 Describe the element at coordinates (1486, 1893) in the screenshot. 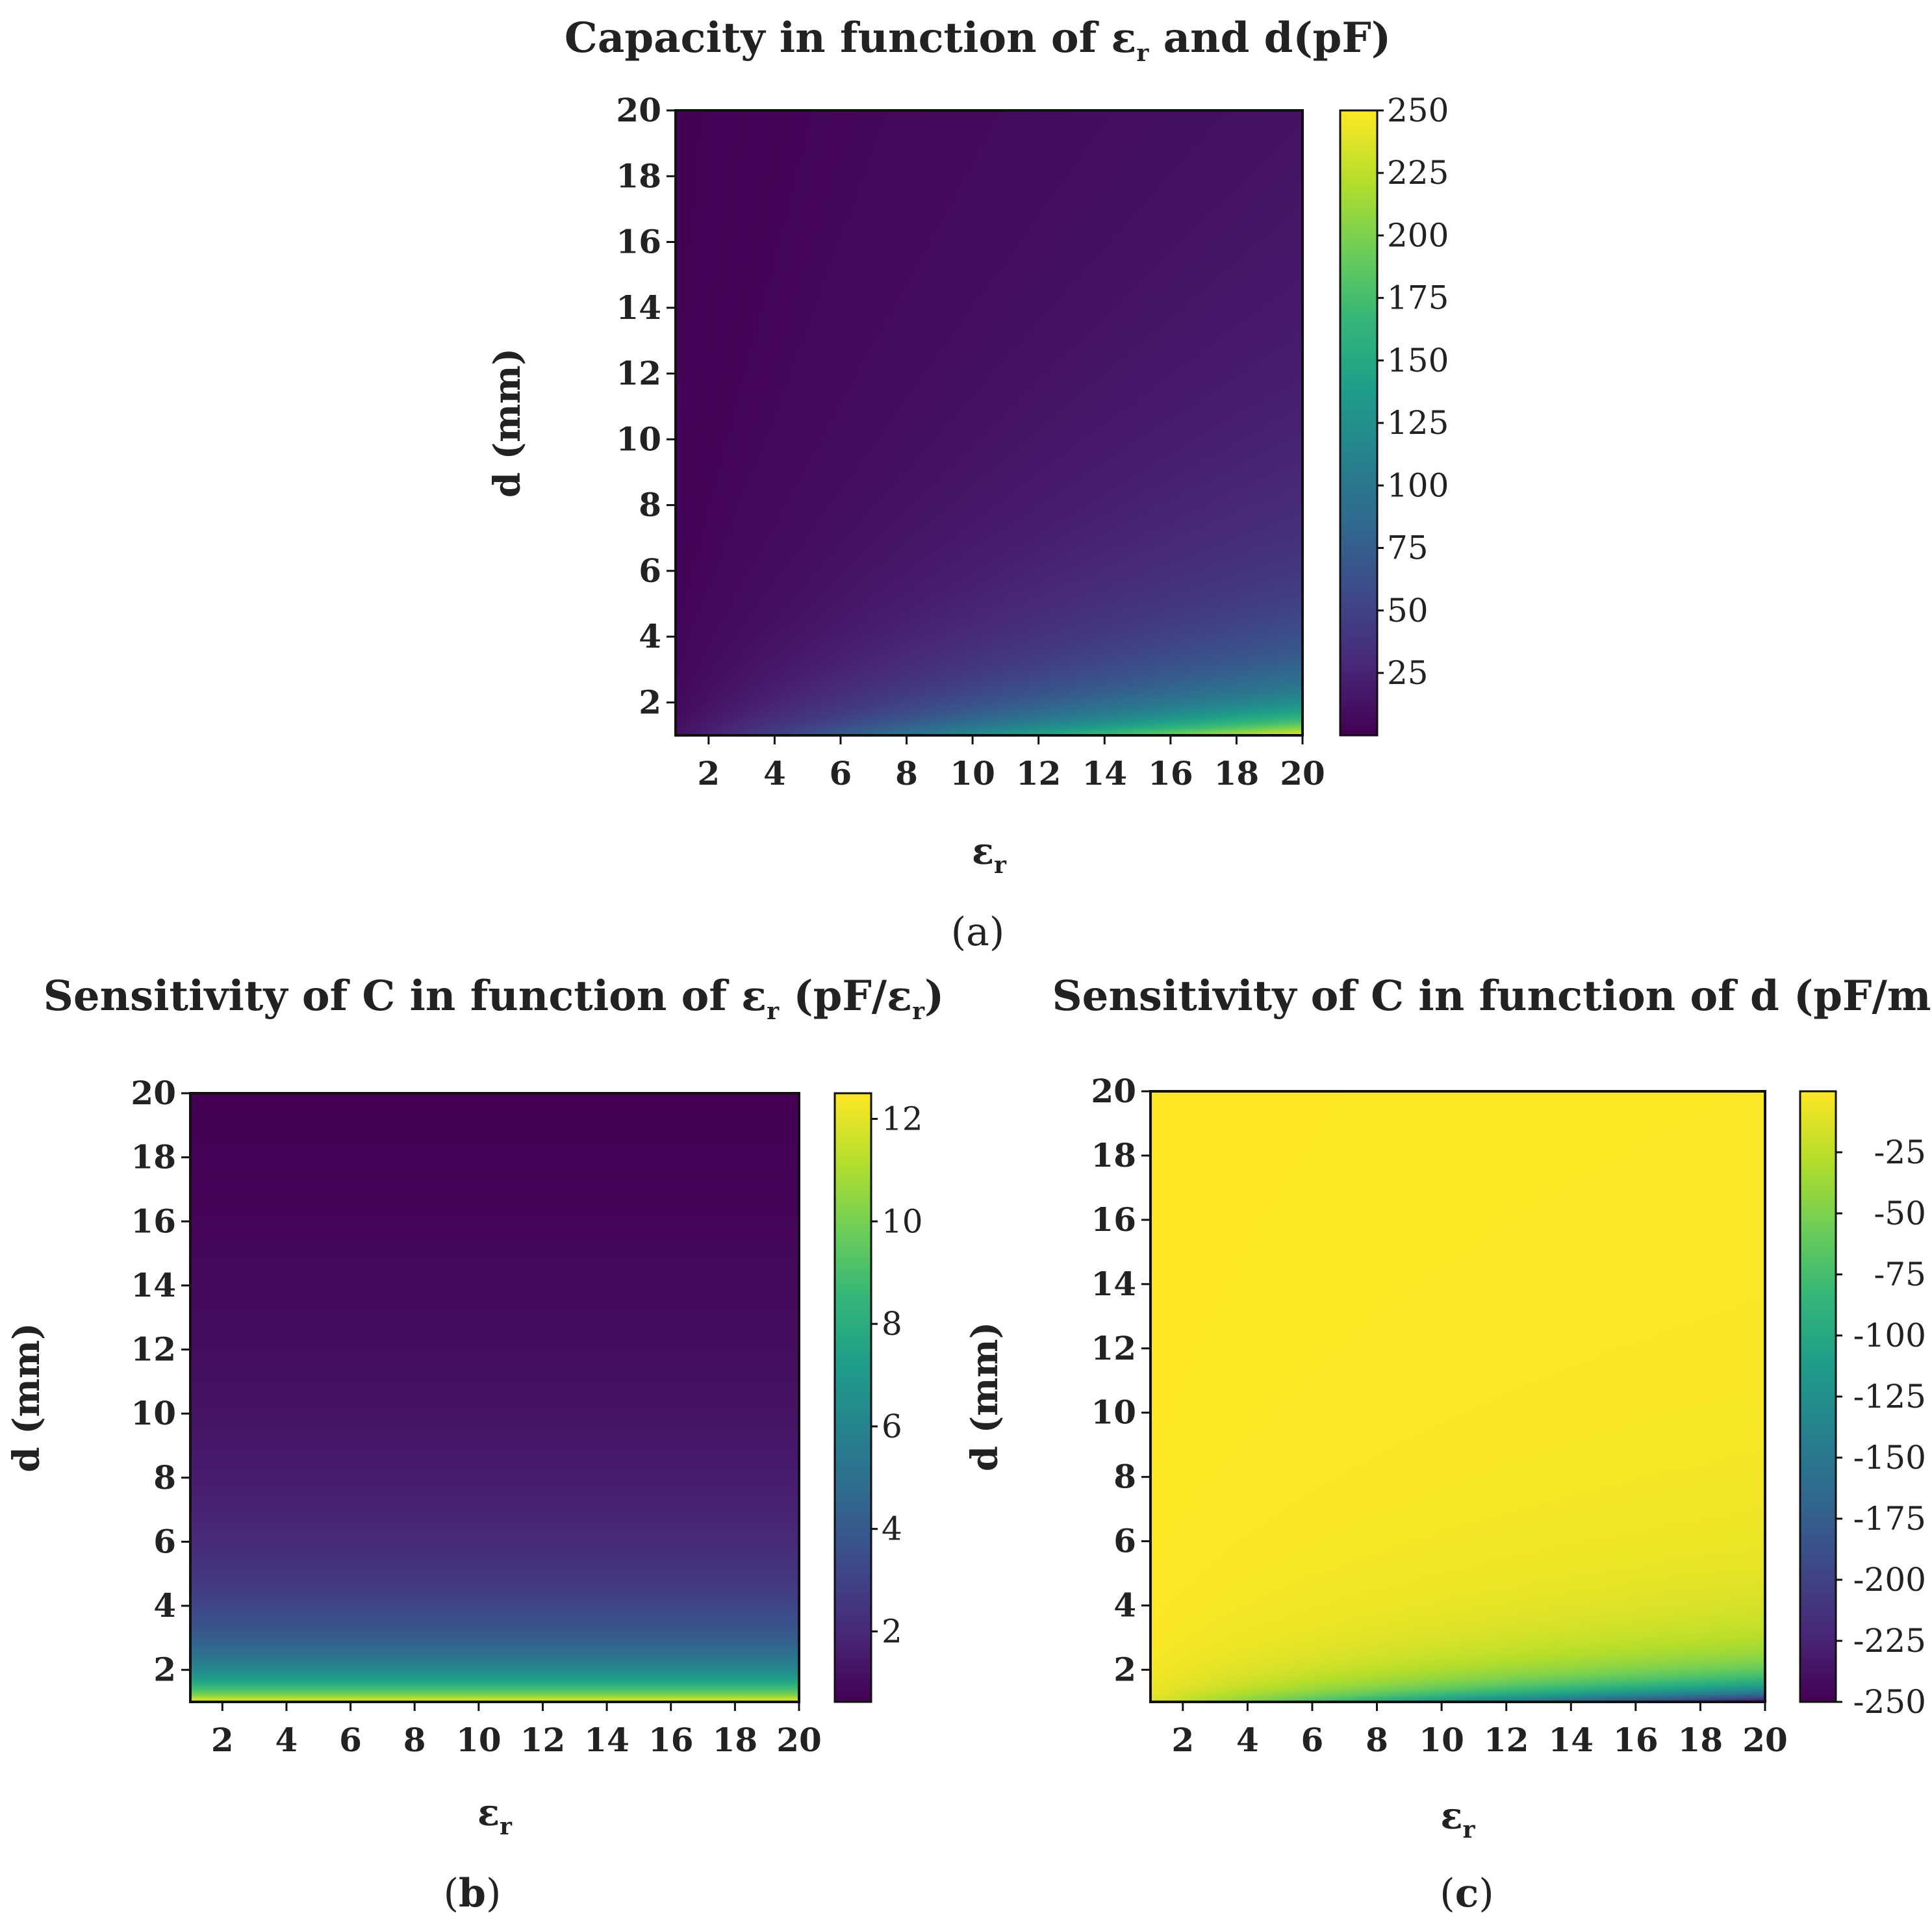

I see `panel-label-paren: )` at that location.